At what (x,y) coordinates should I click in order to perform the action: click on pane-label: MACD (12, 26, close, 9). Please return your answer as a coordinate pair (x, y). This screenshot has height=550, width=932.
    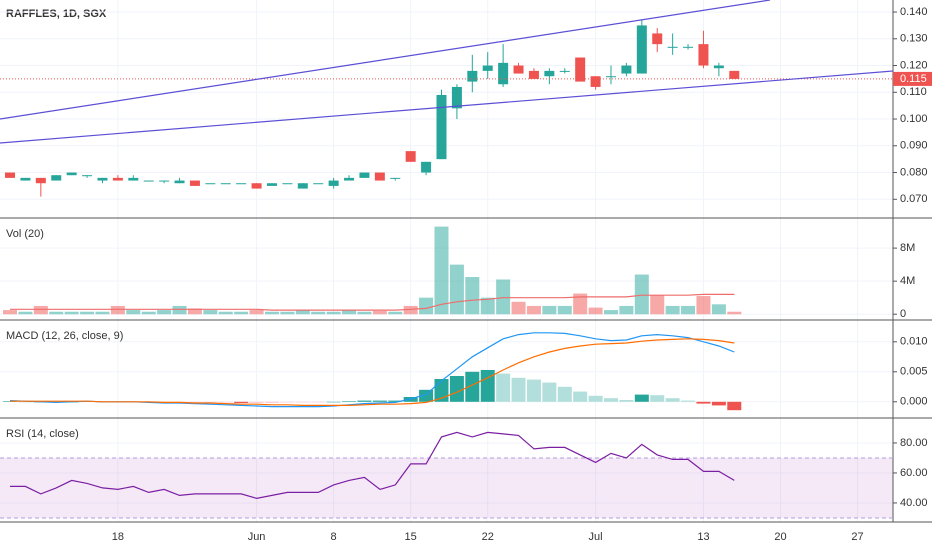
    Looking at the image, I should click on (64, 336).